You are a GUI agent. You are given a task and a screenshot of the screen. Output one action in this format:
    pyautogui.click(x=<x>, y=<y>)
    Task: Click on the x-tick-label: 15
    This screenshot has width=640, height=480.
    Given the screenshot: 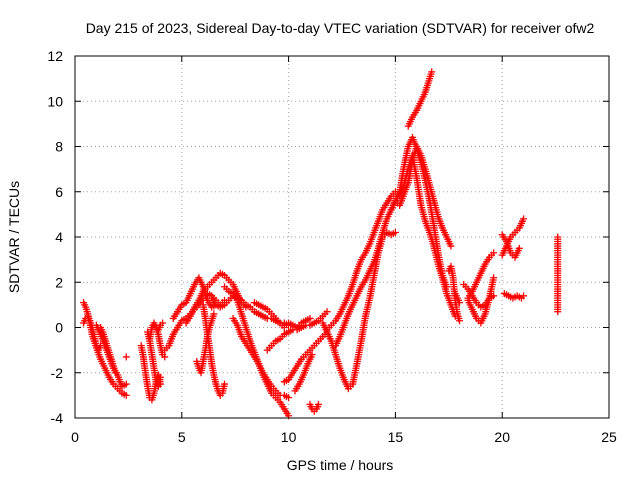 What is the action you would take?
    pyautogui.click(x=396, y=437)
    